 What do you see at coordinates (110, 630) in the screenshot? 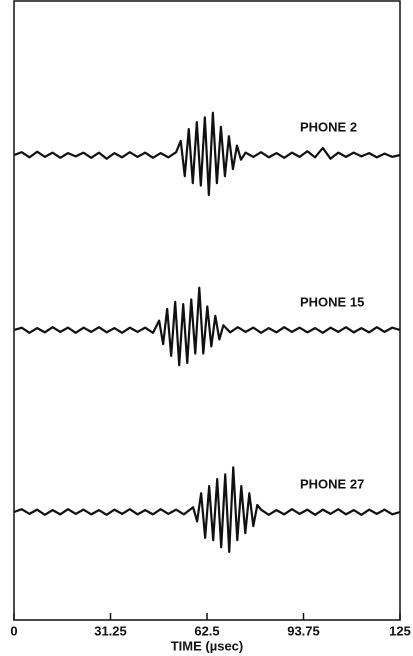
I see `x-tick-label: 31.25` at bounding box center [110, 630].